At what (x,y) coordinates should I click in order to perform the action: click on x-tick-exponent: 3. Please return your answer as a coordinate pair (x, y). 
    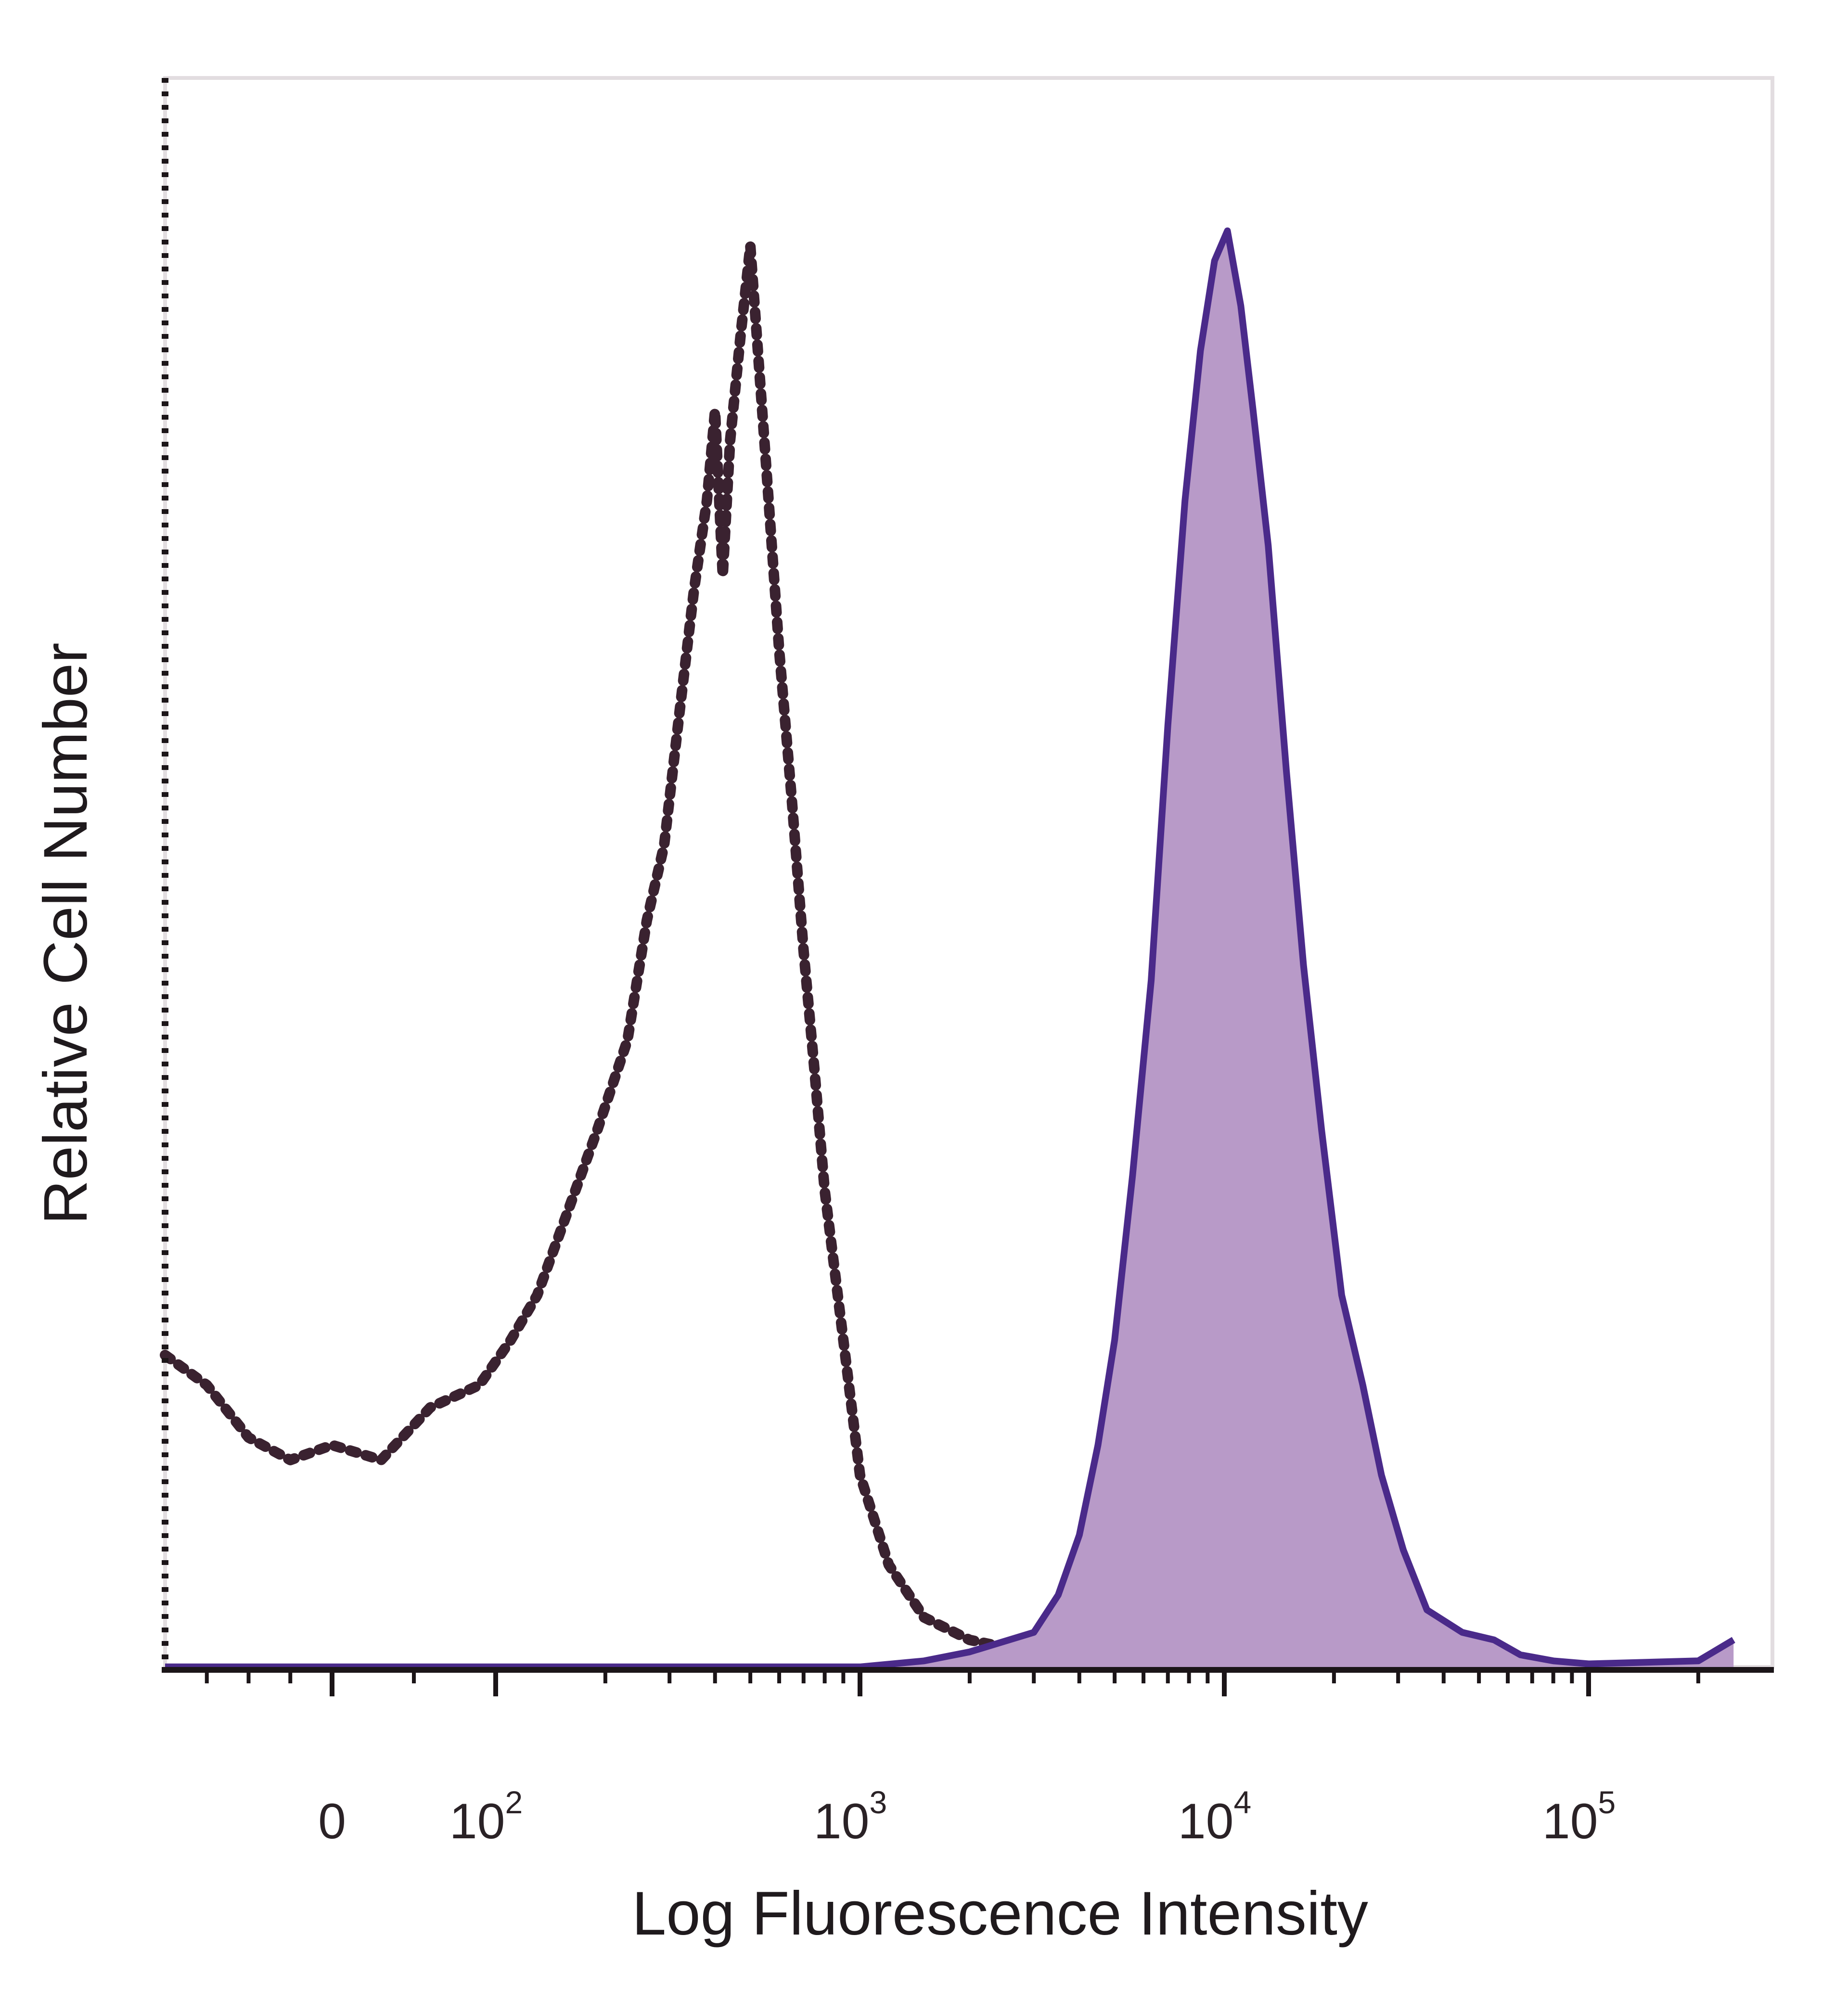
    Looking at the image, I should click on (878, 1802).